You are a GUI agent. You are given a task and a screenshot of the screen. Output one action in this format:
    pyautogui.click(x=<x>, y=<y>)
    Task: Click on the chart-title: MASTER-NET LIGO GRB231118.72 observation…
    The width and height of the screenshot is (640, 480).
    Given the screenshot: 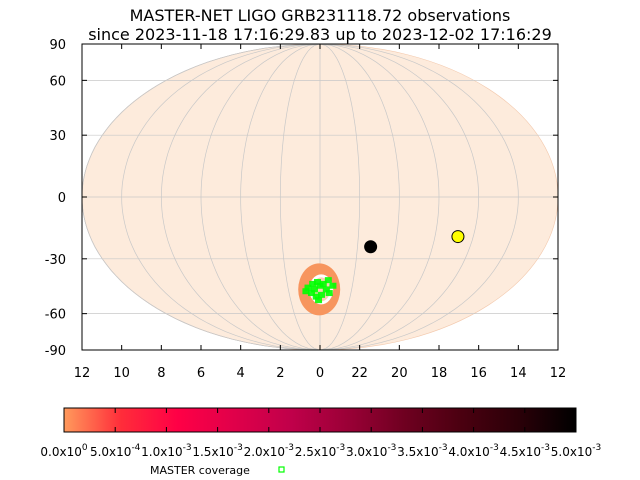 What is the action you would take?
    pyautogui.click(x=320, y=15)
    